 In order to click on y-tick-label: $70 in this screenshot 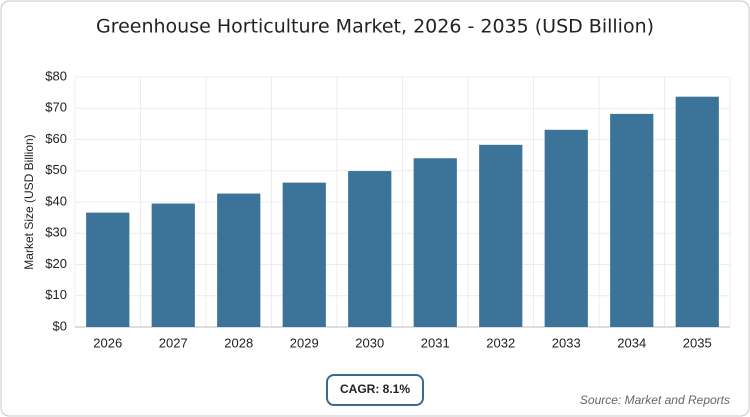, I will do `click(56, 107)`.